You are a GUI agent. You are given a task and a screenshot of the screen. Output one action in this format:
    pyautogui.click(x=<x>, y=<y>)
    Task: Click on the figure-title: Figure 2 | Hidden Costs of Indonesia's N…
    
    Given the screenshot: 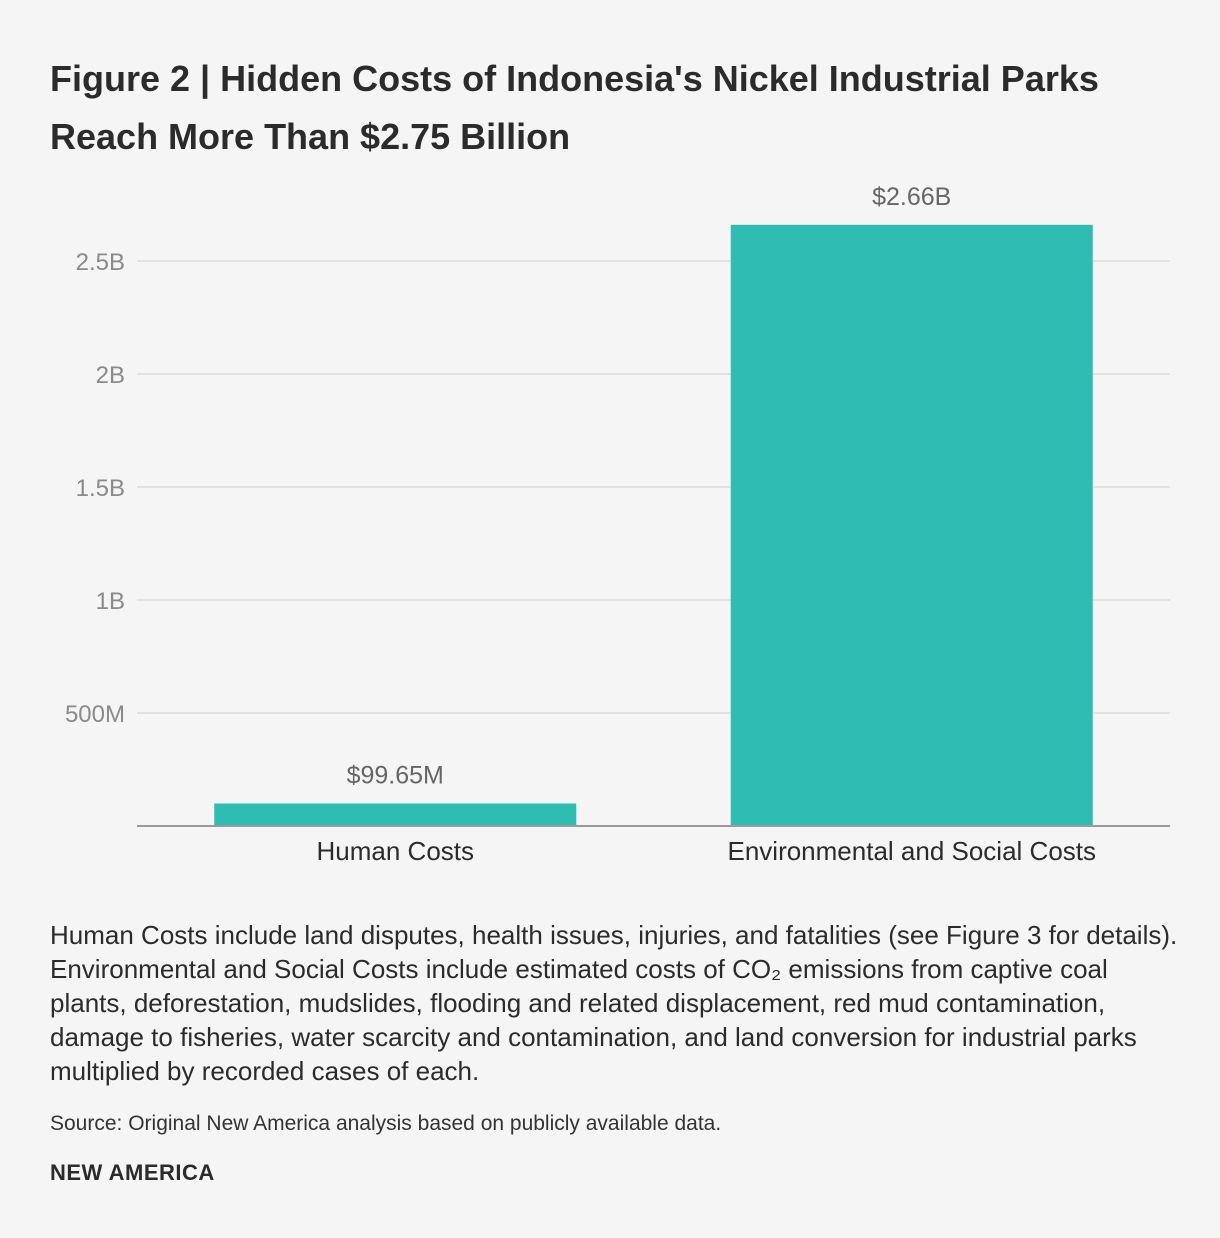 What is the action you would take?
    pyautogui.click(x=610, y=108)
    